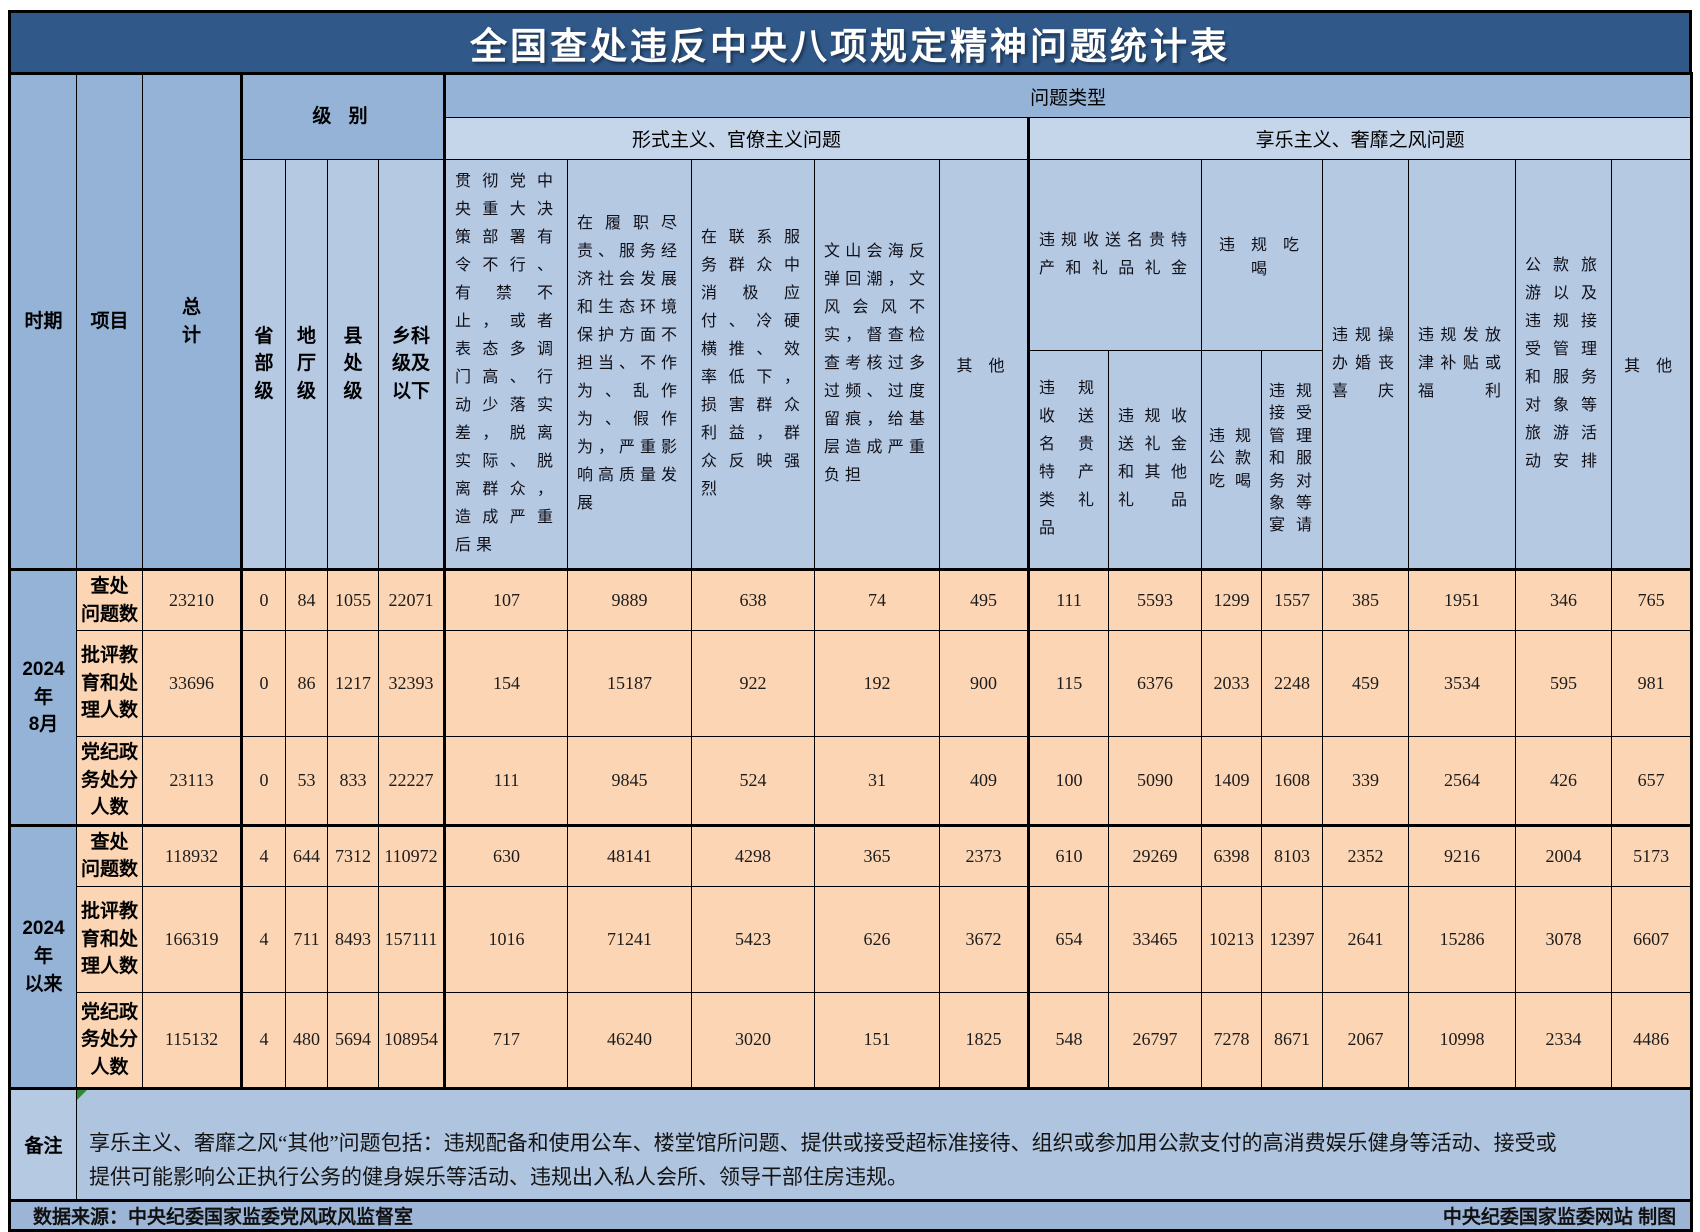 Image resolution: width=1700 pixels, height=1232 pixels. Describe the element at coordinates (1068, 460) in the screenshot. I see `col-header-gifts-specialty: 违规收送名贵特产类礼品` at that location.